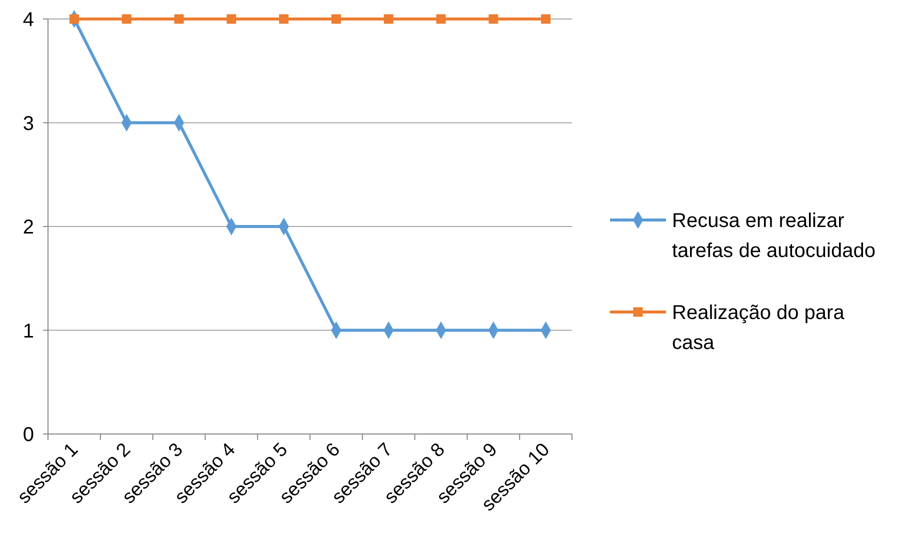  What do you see at coordinates (28, 227) in the screenshot?
I see `y-tick-label: 2` at bounding box center [28, 227].